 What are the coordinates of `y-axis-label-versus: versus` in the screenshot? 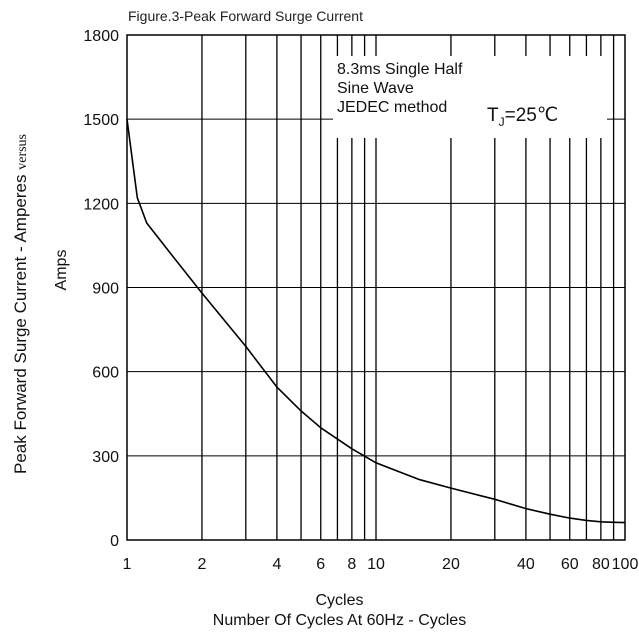 It's located at (22, 151).